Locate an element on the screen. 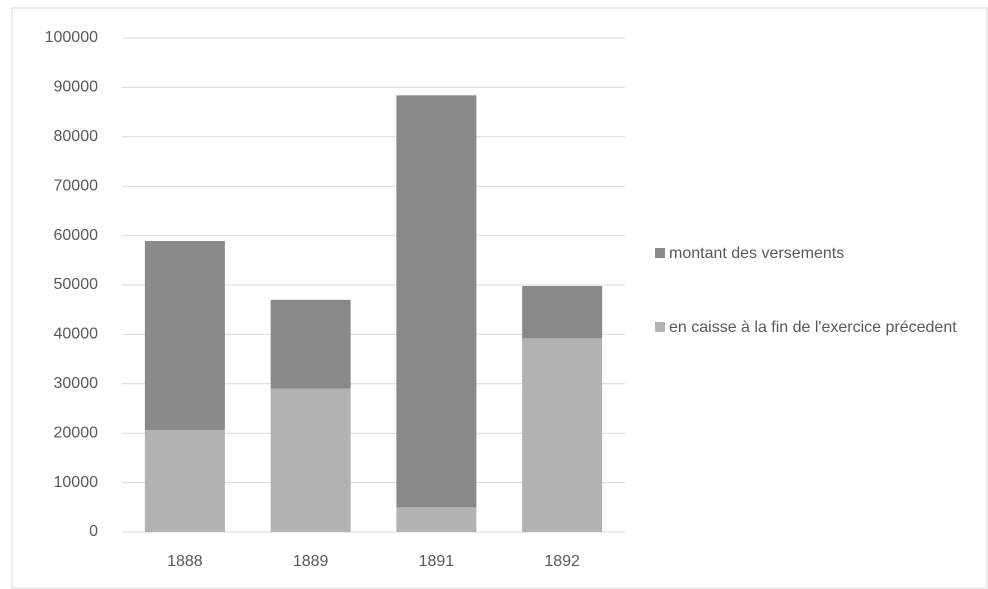  y-tick-label: 0 is located at coordinates (93, 531).